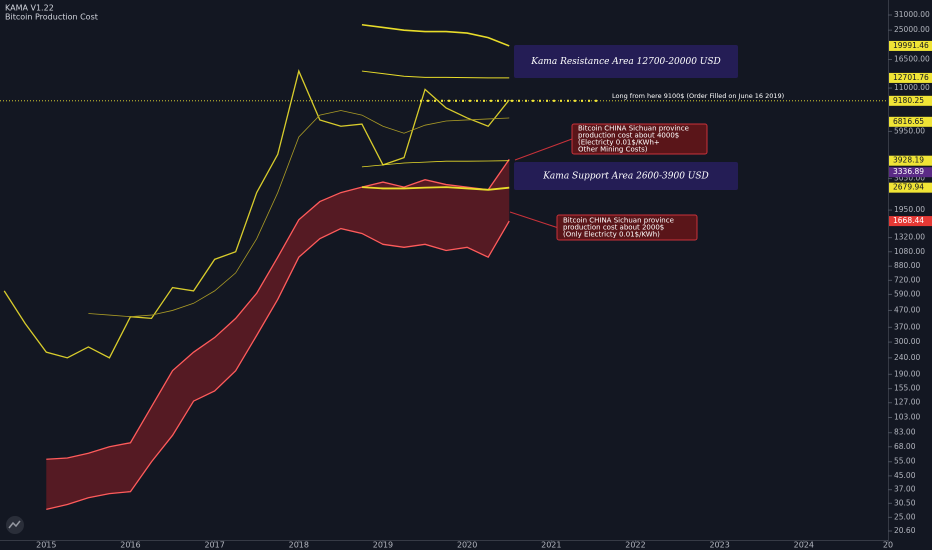  What do you see at coordinates (909, 237) in the screenshot?
I see `y-tick-label: 1320.00` at bounding box center [909, 237].